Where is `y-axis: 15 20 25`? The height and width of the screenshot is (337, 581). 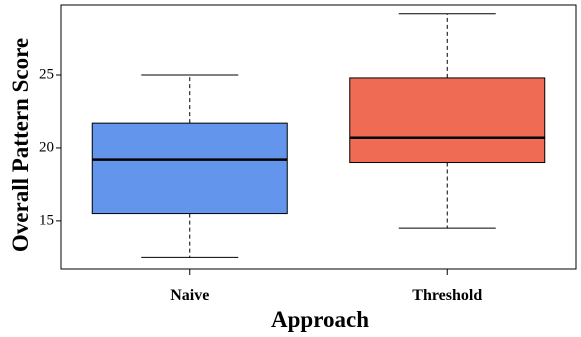 y-axis: 15 20 25 is located at coordinates (50, 147).